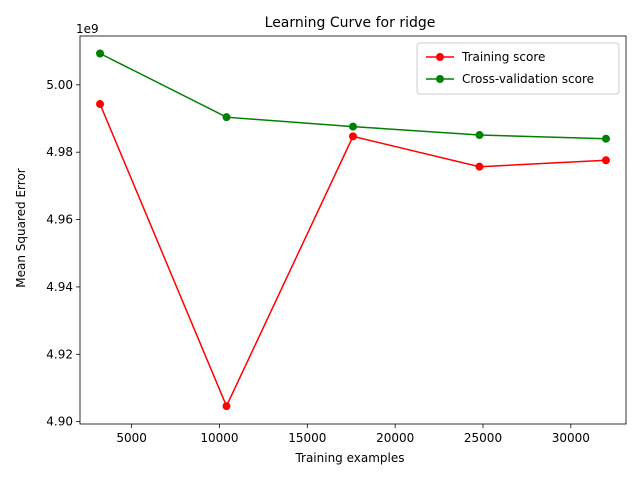 This screenshot has width=640, height=480. I want to click on y-tick-label: 4.96, so click(59, 220).